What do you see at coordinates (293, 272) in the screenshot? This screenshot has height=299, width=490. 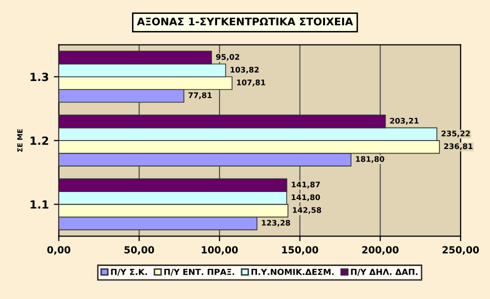 I see `legend-label: Π.Υ.ΝΟΜΙΚ.ΔΕΣΜ.` at bounding box center [293, 272].